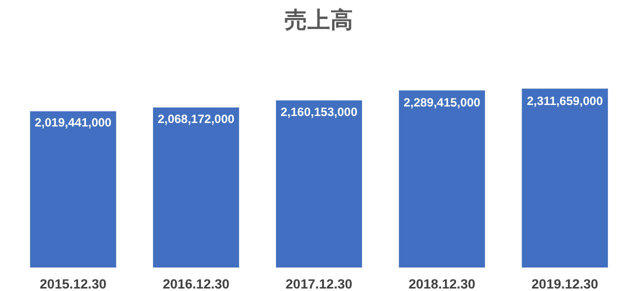  What do you see at coordinates (442, 102) in the screenshot?
I see `data-label: 2,289,415,000` at bounding box center [442, 102].